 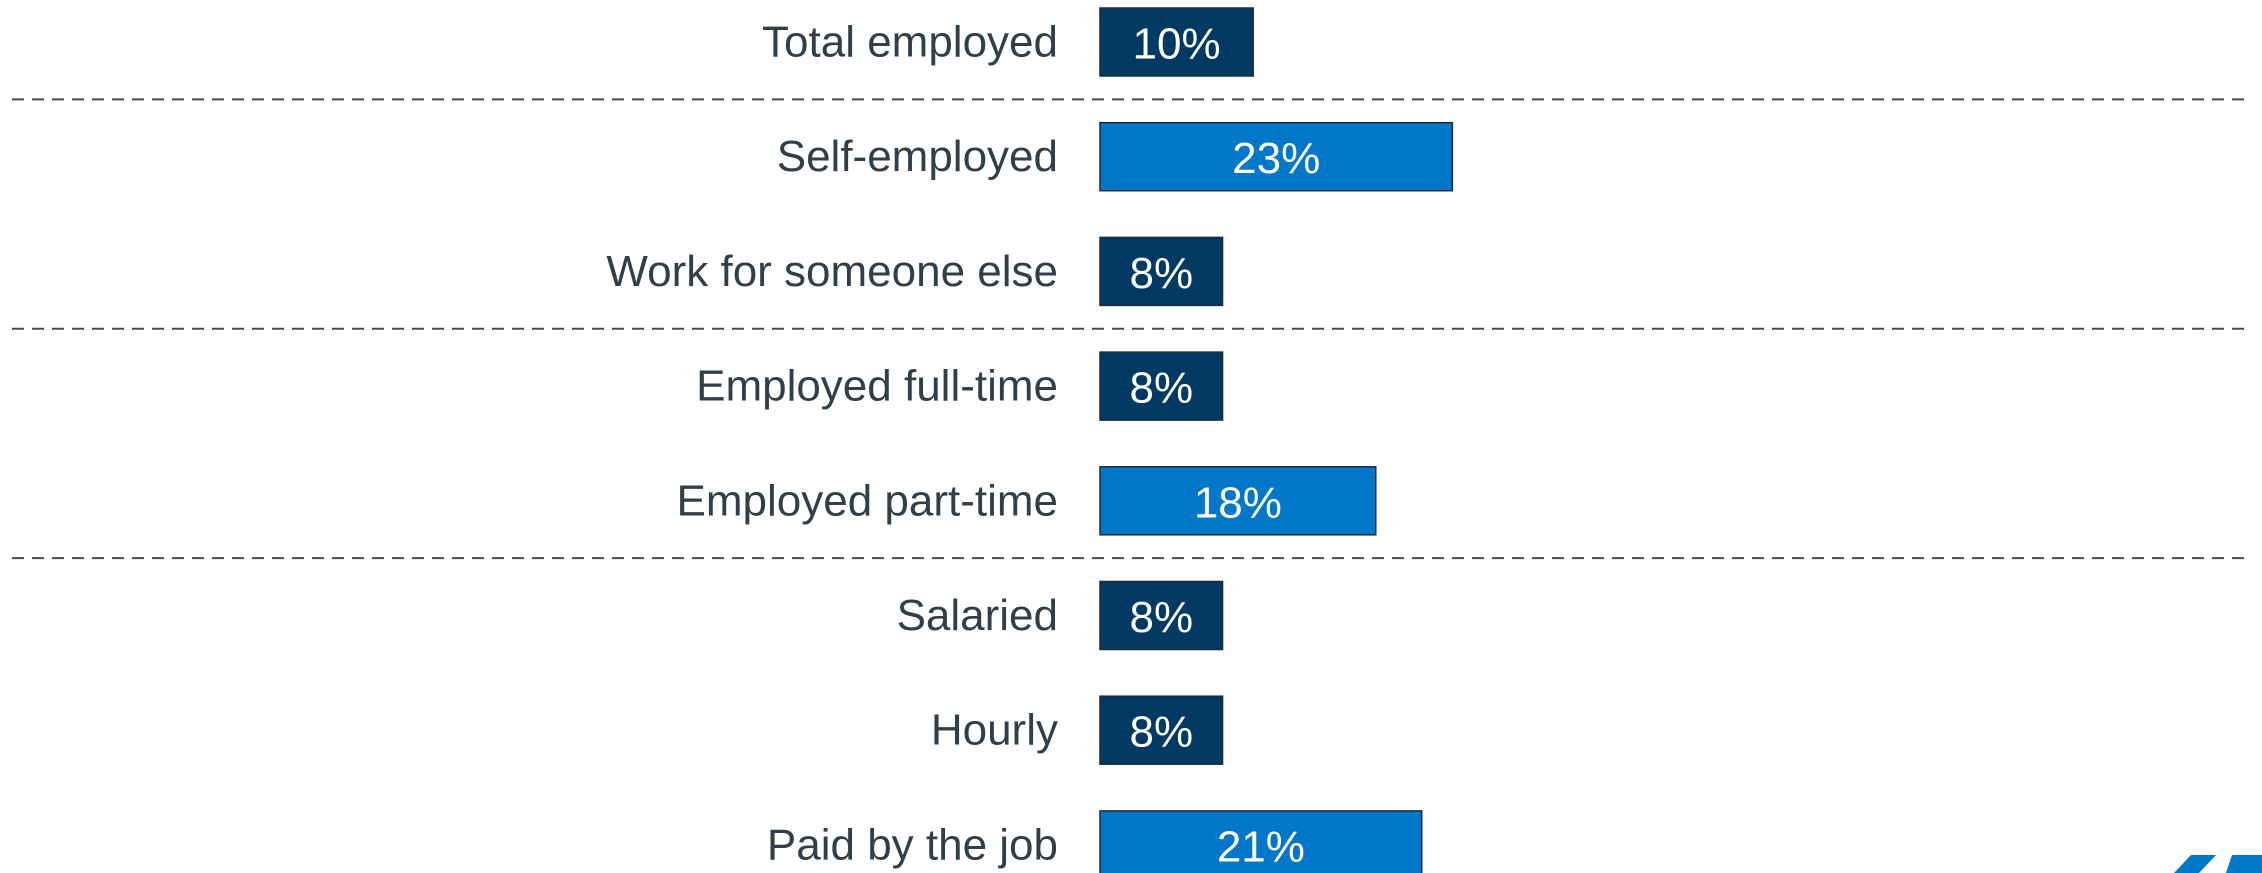 What do you see at coordinates (877, 386) in the screenshot?
I see `category-label-employed-full-time: Employed full-time` at bounding box center [877, 386].